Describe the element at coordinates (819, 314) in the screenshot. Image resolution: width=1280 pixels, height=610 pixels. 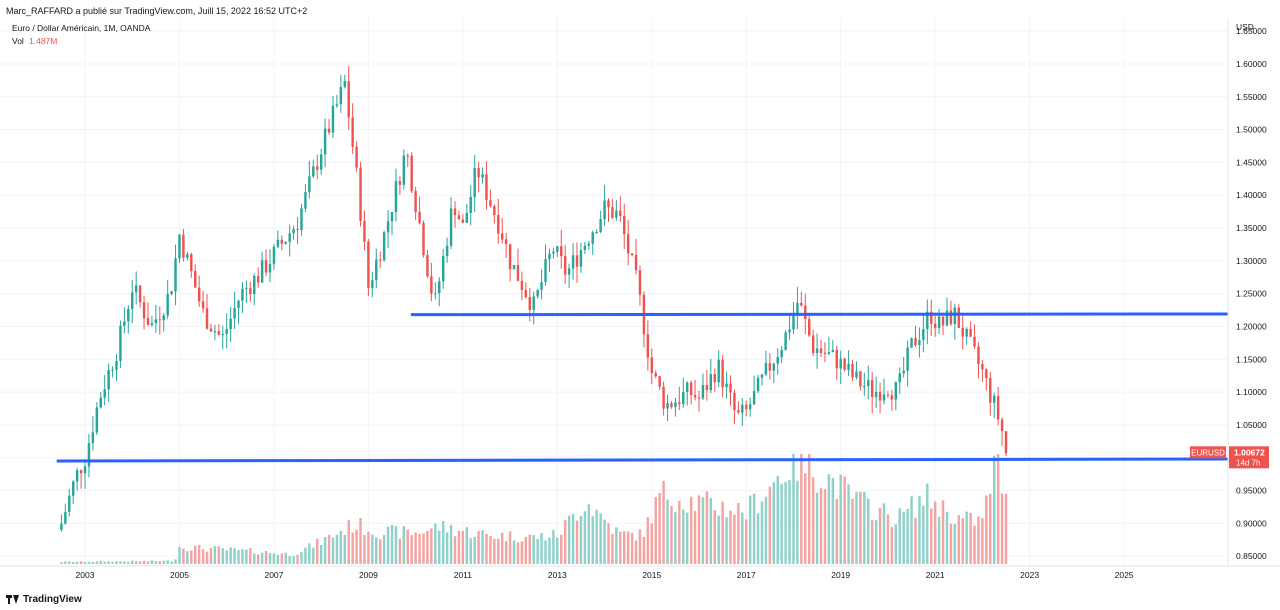
I see `resistance-support-upper` at that location.